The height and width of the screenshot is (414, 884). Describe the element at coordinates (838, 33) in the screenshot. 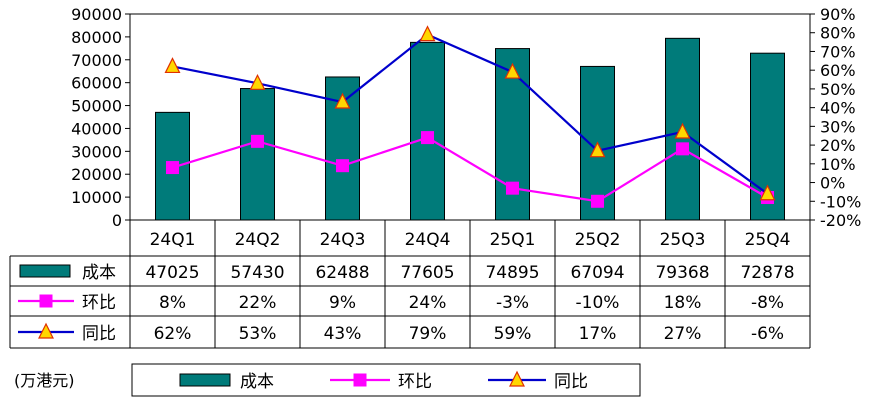

I see `right-tick-label: 80%` at that location.